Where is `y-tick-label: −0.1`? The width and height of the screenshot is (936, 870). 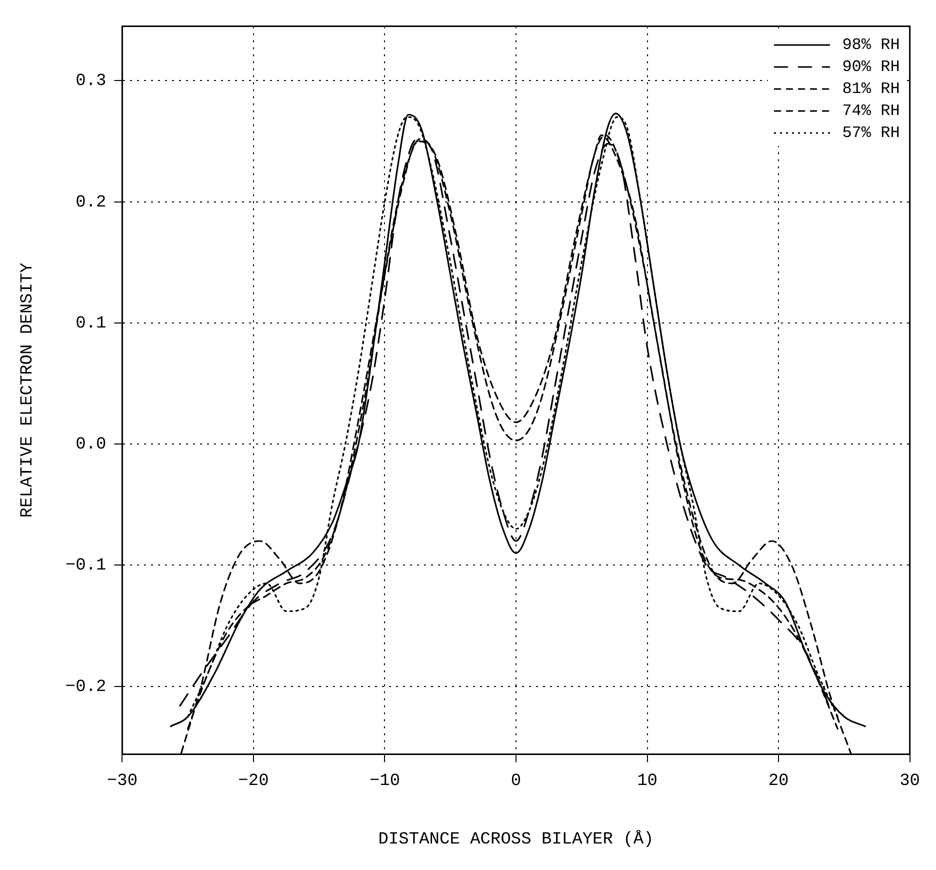
y-tick-label: −0.1 is located at coordinates (85, 566).